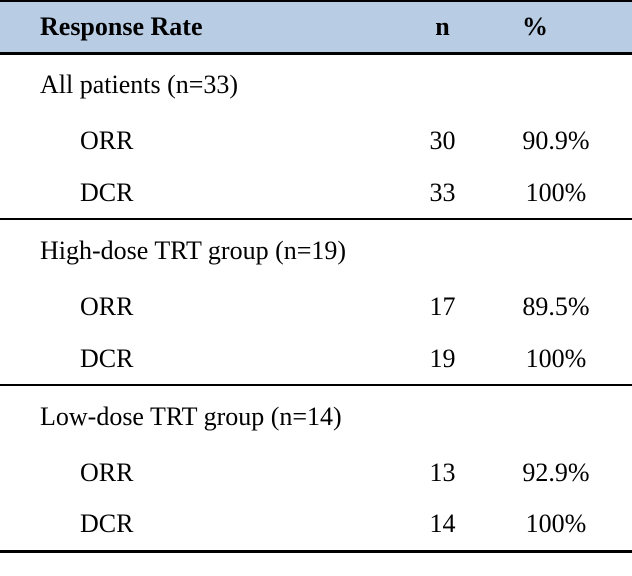 This screenshot has height=576, width=632. What do you see at coordinates (442, 192) in the screenshot?
I see `n-cell: 33` at bounding box center [442, 192].